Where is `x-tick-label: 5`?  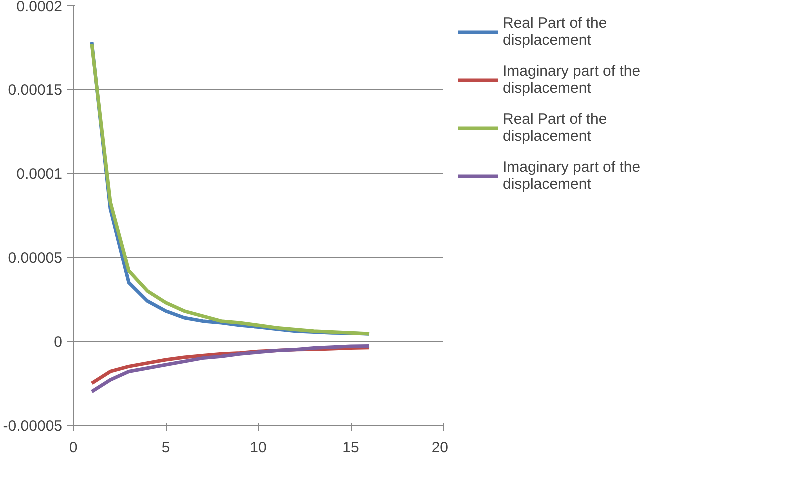 x-tick-label: 5 is located at coordinates (166, 448).